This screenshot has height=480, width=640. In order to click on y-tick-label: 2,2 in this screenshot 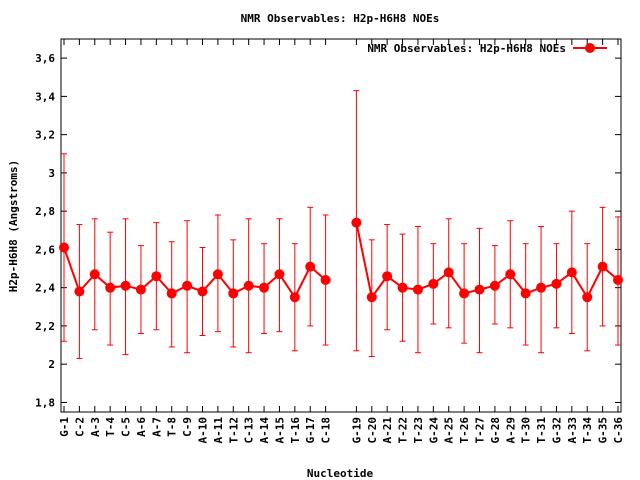, I will do `click(45, 326)`.